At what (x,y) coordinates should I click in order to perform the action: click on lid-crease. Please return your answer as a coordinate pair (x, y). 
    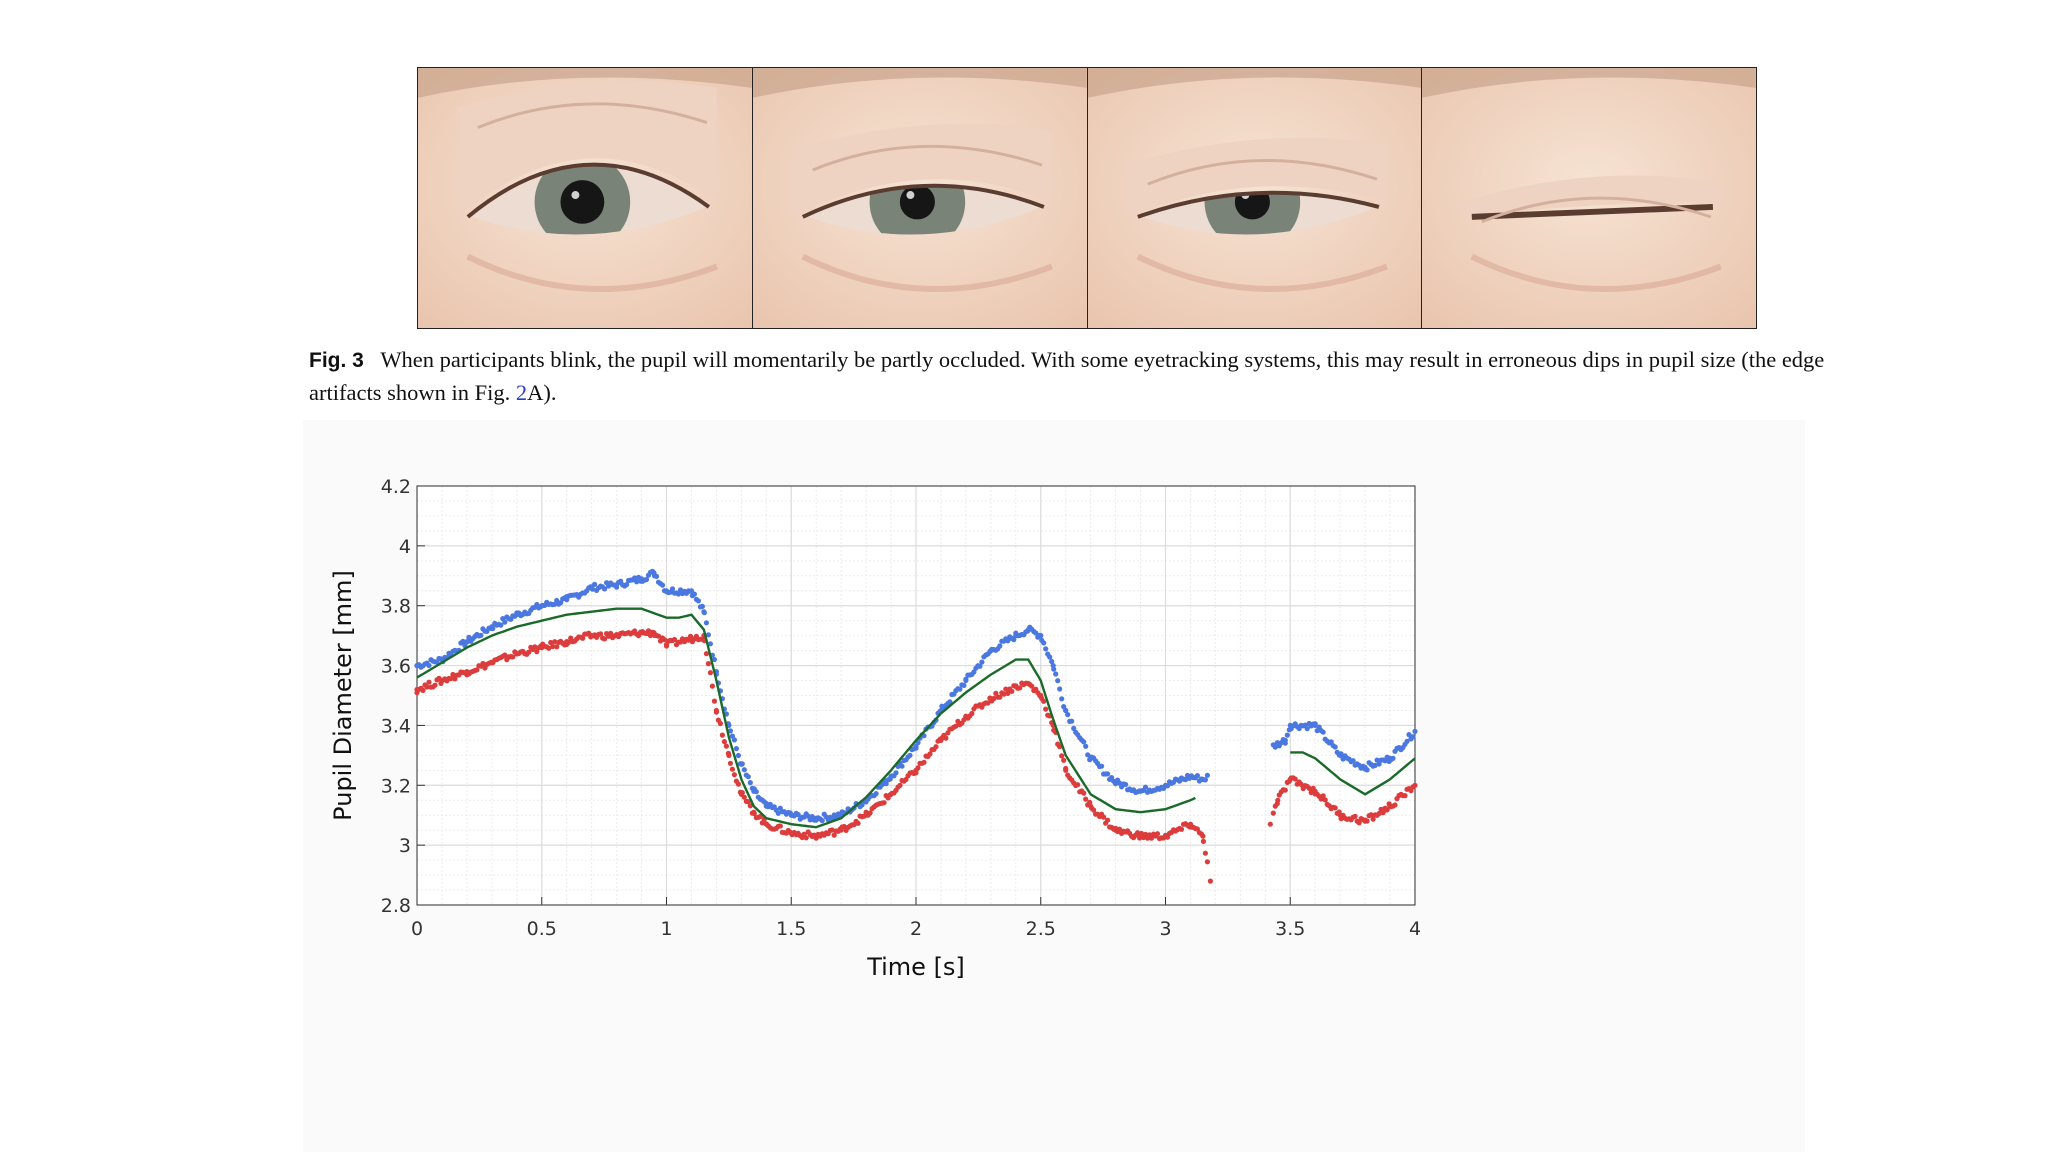
    Looking at the image, I should click on (1261, 172).